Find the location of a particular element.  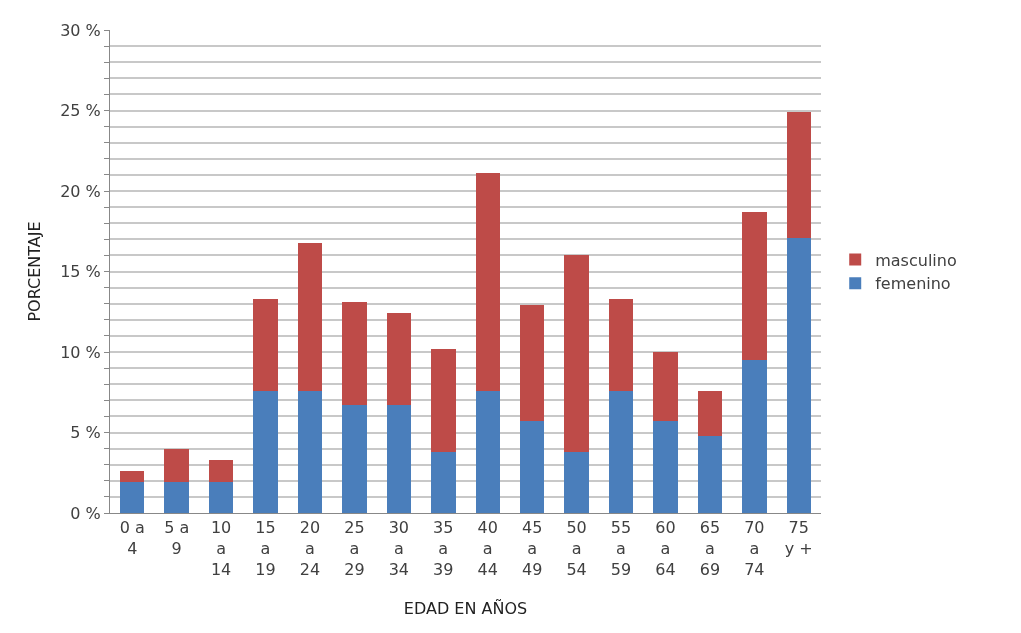

x-axis-title: EDAD EN AÑOS is located at coordinates (465, 609).